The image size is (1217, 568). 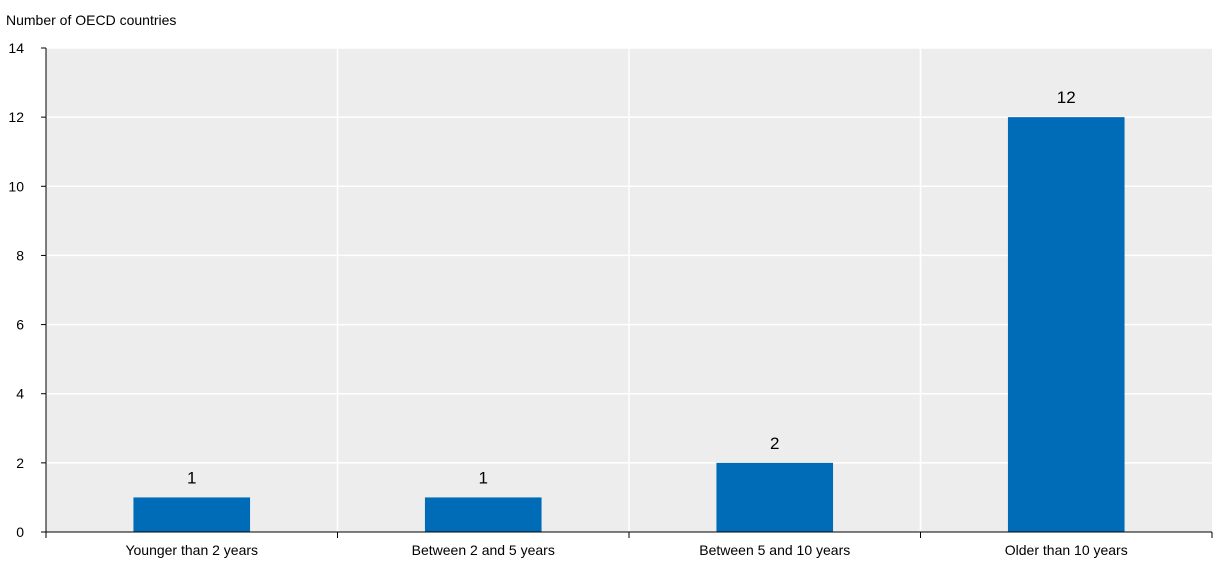 I want to click on y-tick-label: 10, so click(x=16, y=186).